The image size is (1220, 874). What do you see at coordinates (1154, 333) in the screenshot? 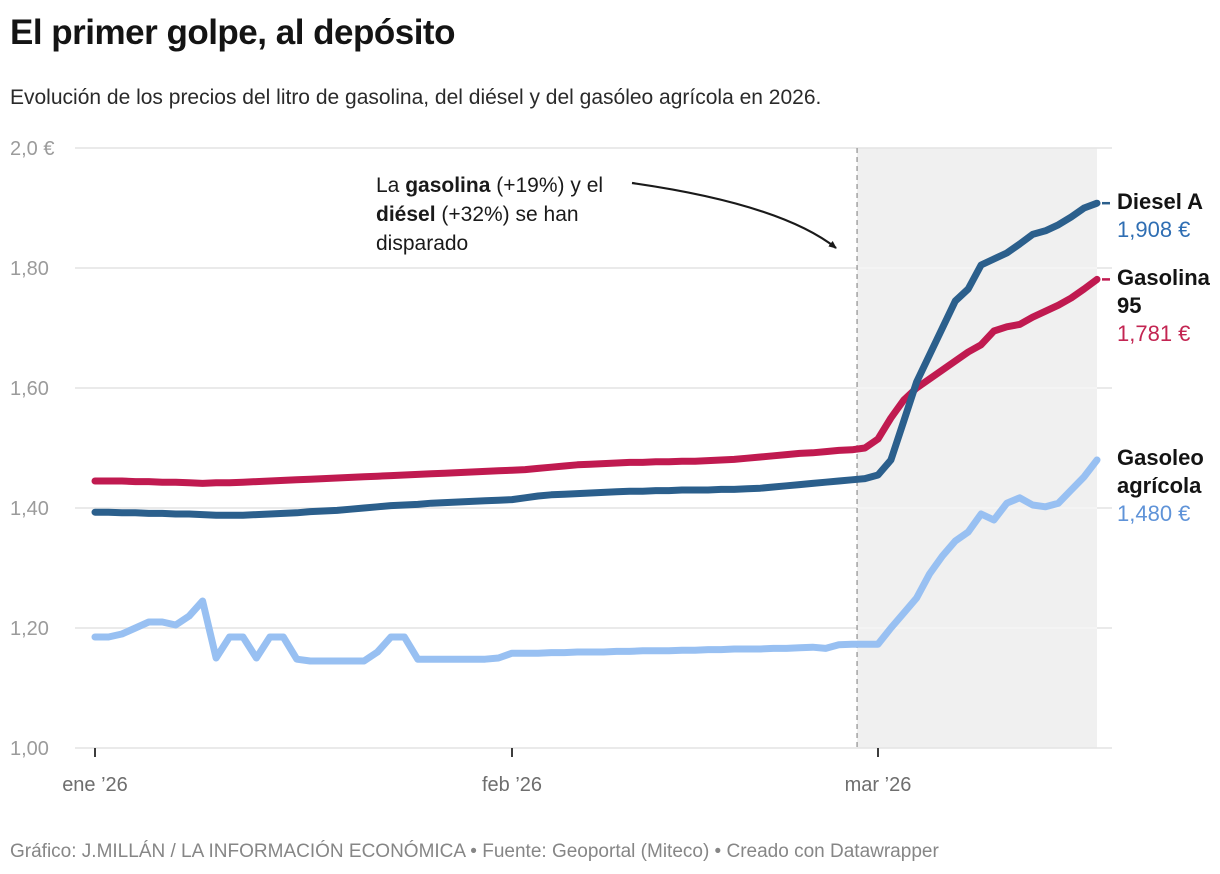
I see `series-value-gasolina: 1,781 €` at bounding box center [1154, 333].